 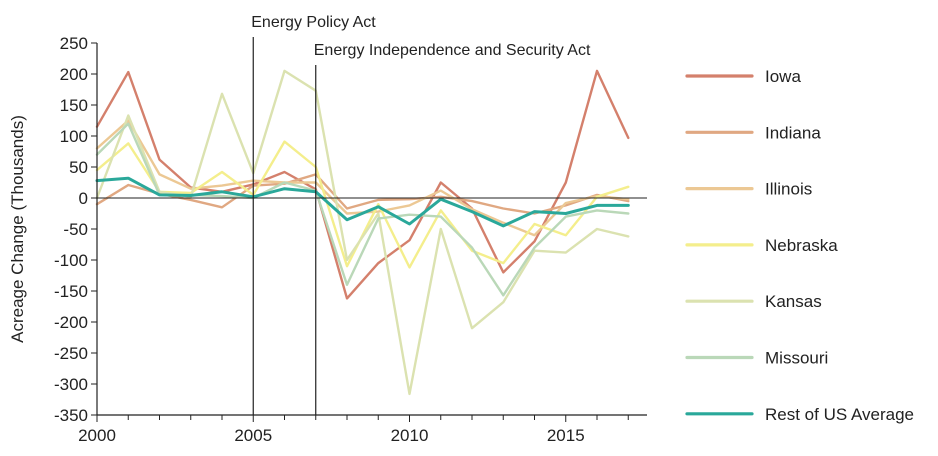 I want to click on legend-item: Iowa, so click(x=743, y=76).